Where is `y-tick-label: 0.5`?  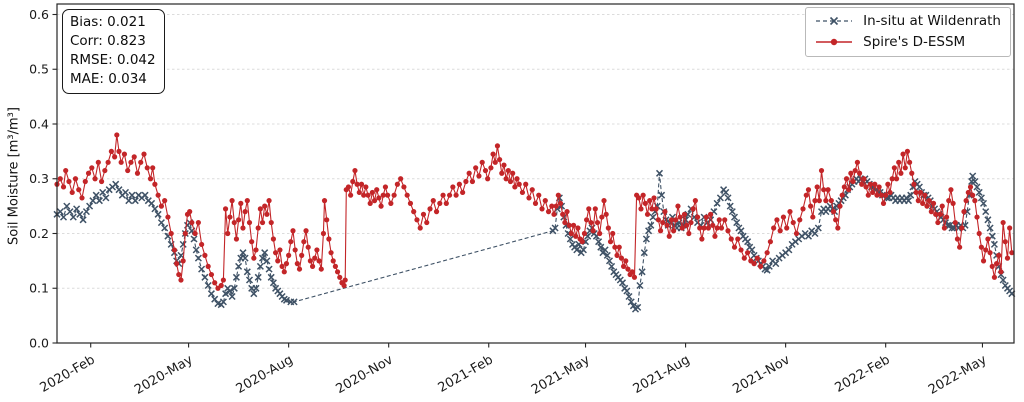 y-tick-label: 0.5 is located at coordinates (39, 69).